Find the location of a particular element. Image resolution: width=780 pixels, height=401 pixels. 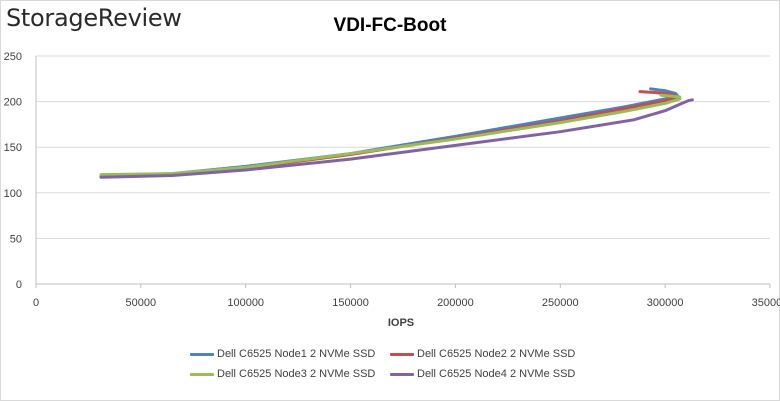

y-tick-label: 250 is located at coordinates (13, 57).